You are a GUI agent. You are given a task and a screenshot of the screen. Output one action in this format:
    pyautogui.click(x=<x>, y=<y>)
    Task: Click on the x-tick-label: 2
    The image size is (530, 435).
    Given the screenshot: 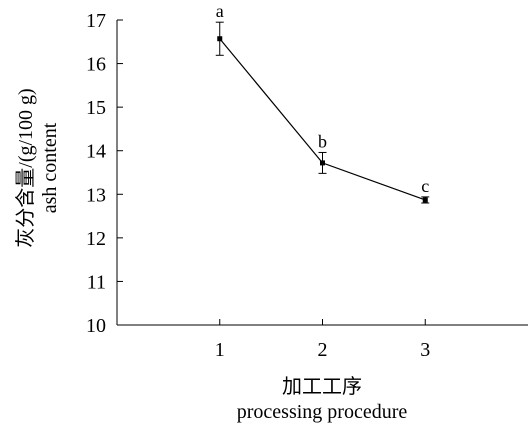 What is the action you would take?
    pyautogui.click(x=323, y=350)
    